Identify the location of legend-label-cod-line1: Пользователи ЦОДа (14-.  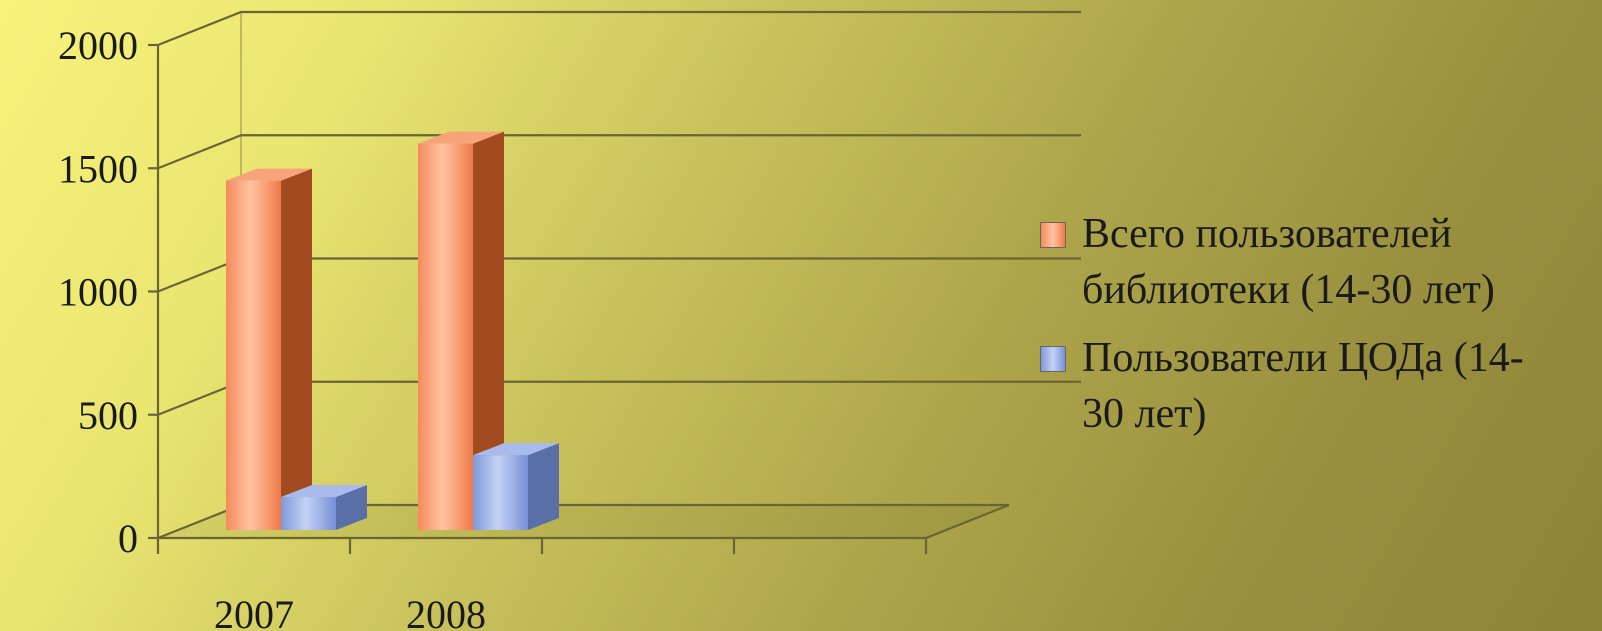
(1303, 358).